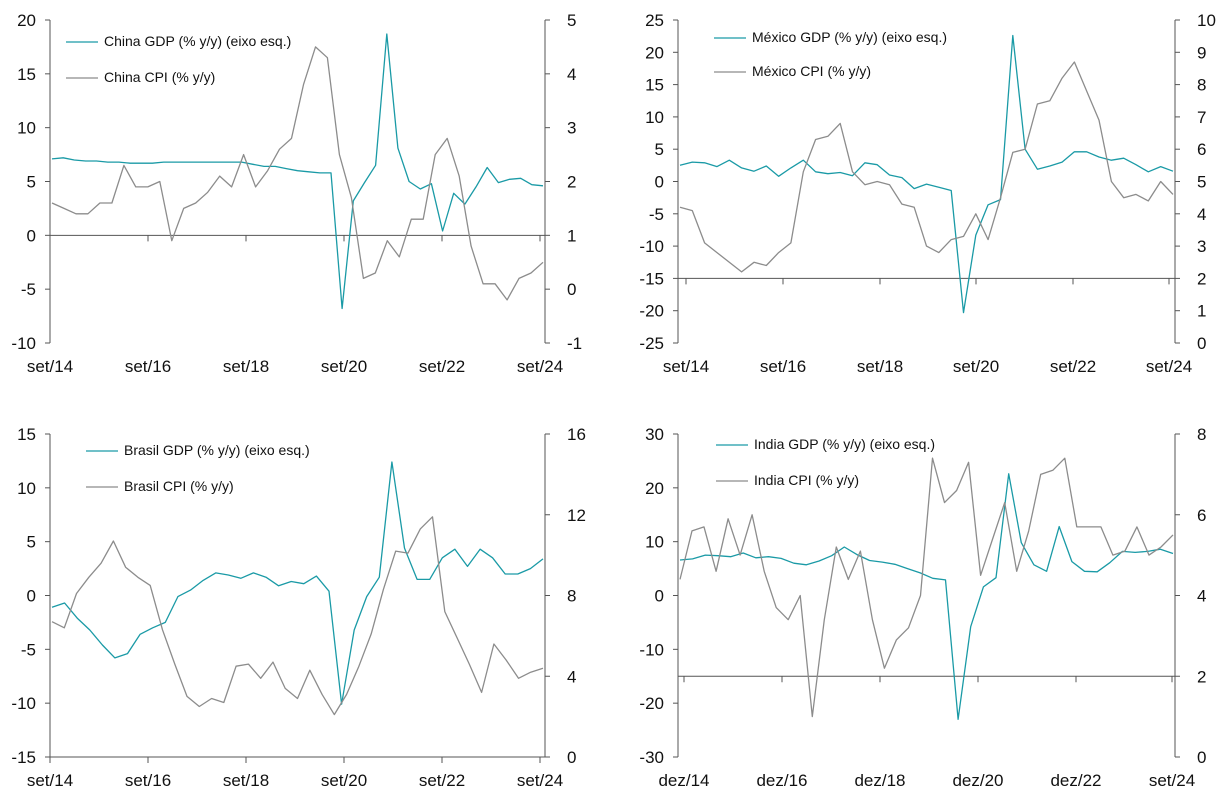  Describe the element at coordinates (844, 444) in the screenshot. I see `legend-label: India GDP (% y/y) (eixo esq.)` at that location.